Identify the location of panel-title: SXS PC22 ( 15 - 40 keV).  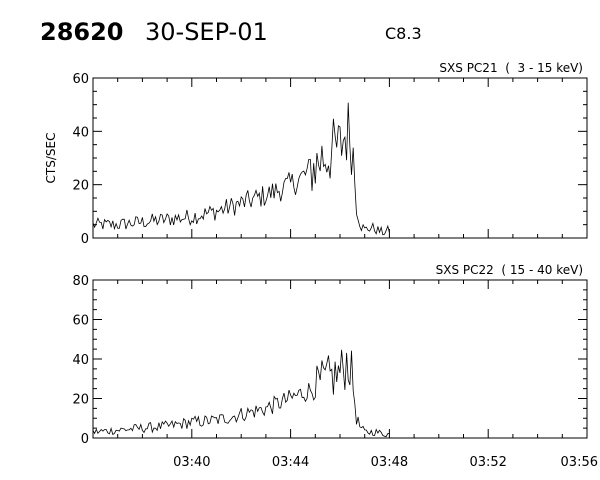
(509, 270).